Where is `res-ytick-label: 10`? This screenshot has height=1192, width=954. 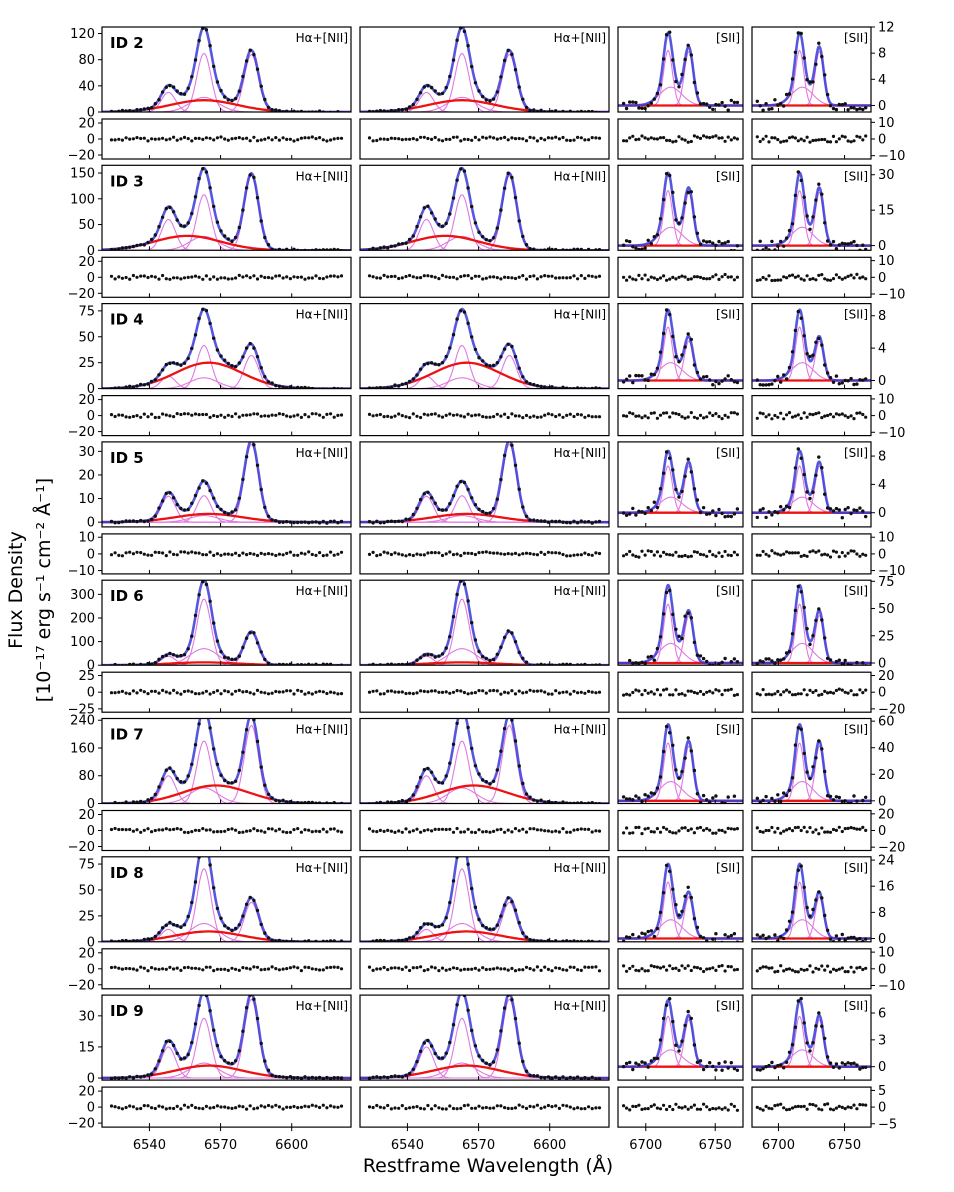 res-ytick-label: 10 is located at coordinates (886, 261).